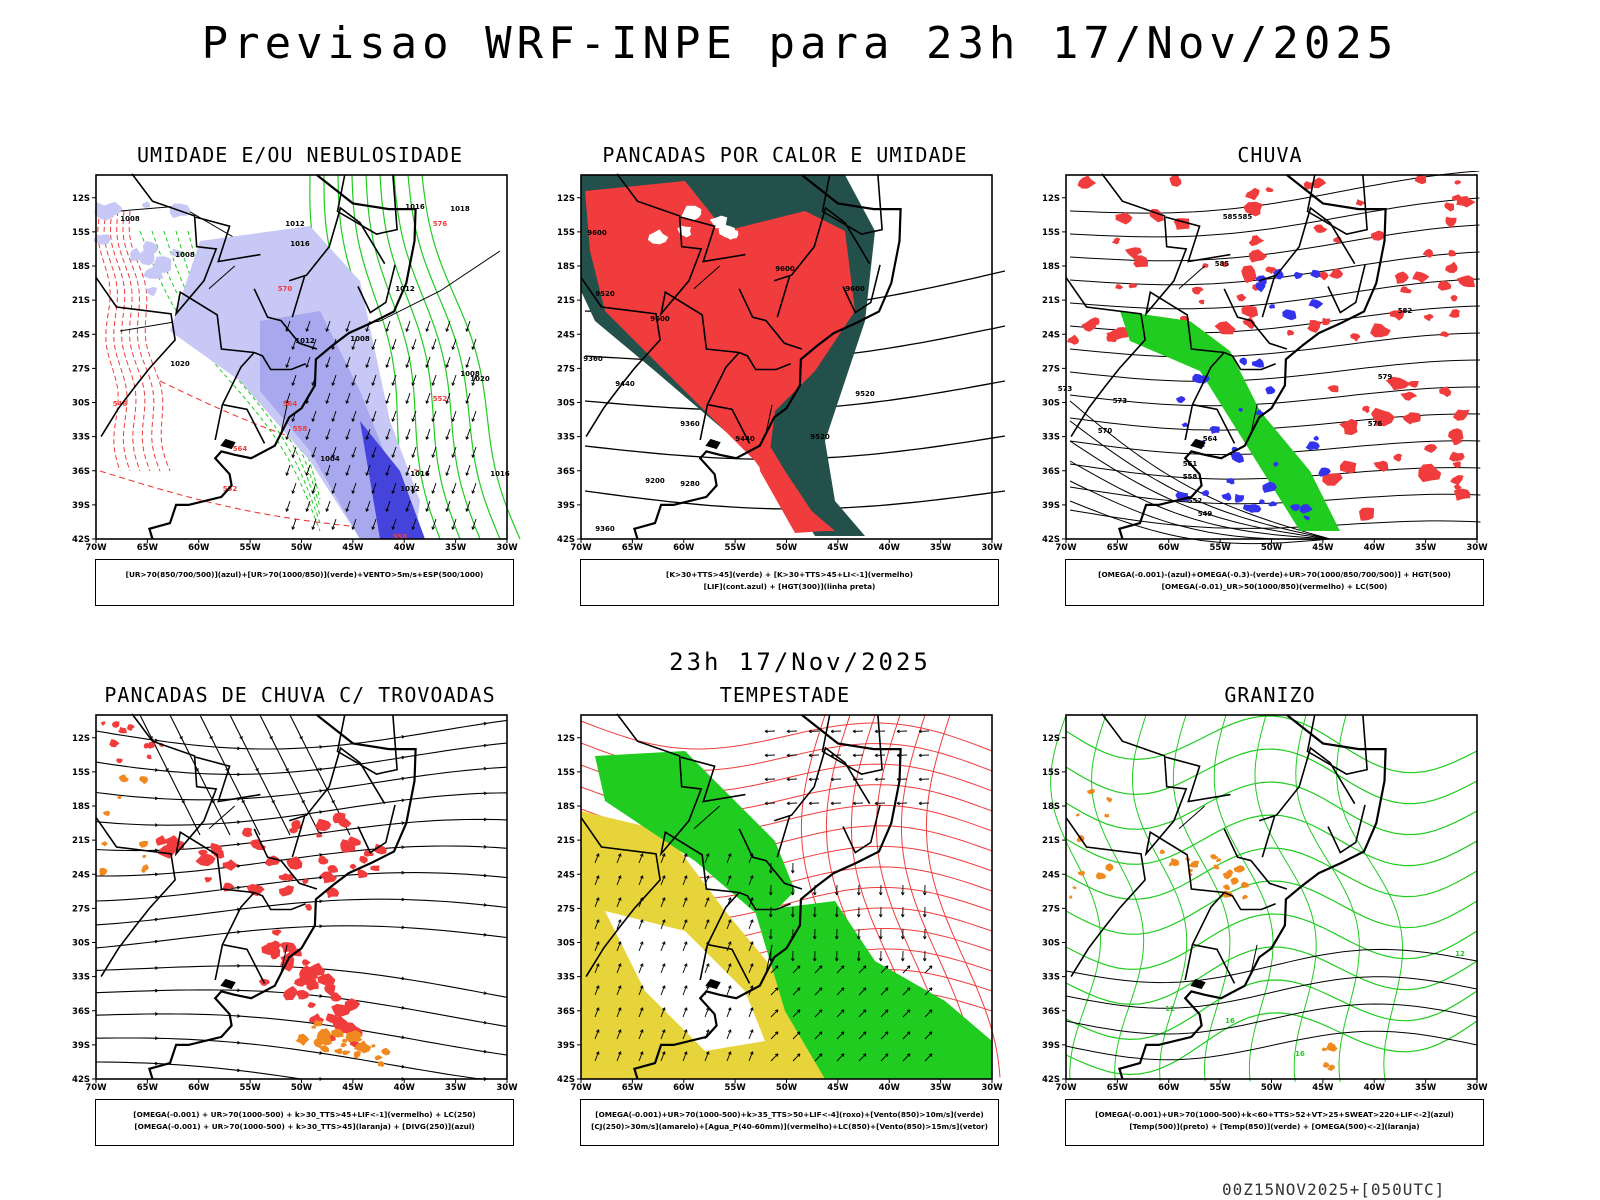 The width and height of the screenshot is (1600, 1200). Describe the element at coordinates (1300, 1054) in the screenshot. I see `contour-label: 16` at that location.